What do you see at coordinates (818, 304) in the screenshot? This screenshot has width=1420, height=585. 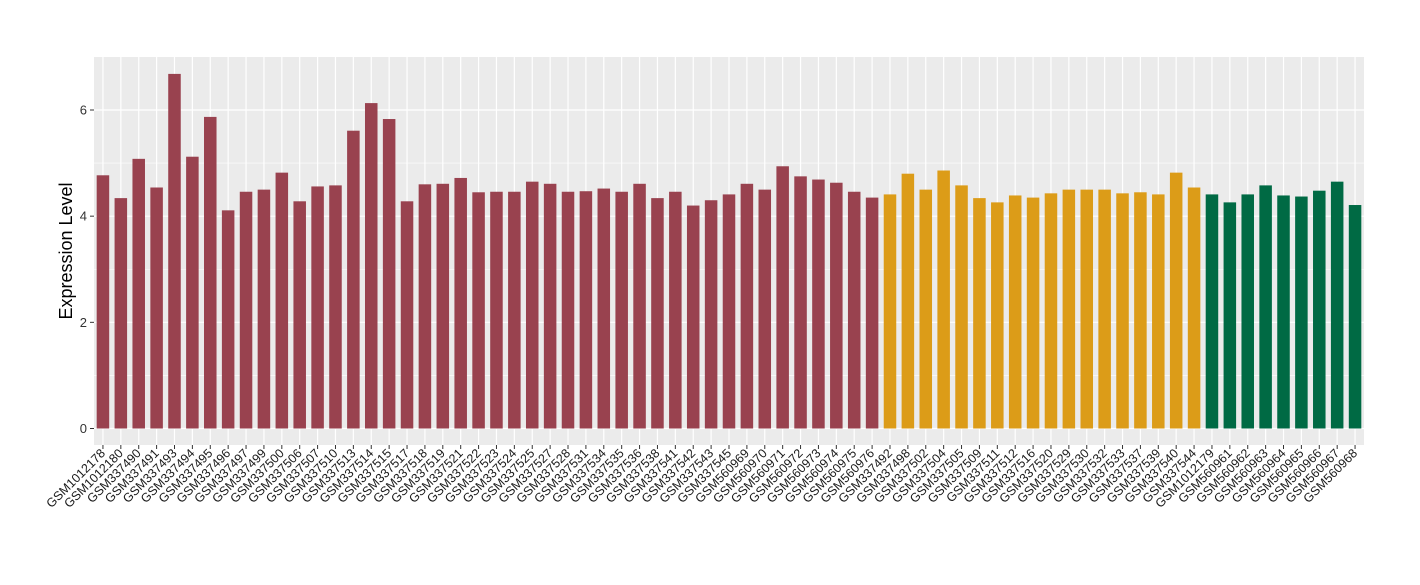 I see `bar-gsm560973` at bounding box center [818, 304].